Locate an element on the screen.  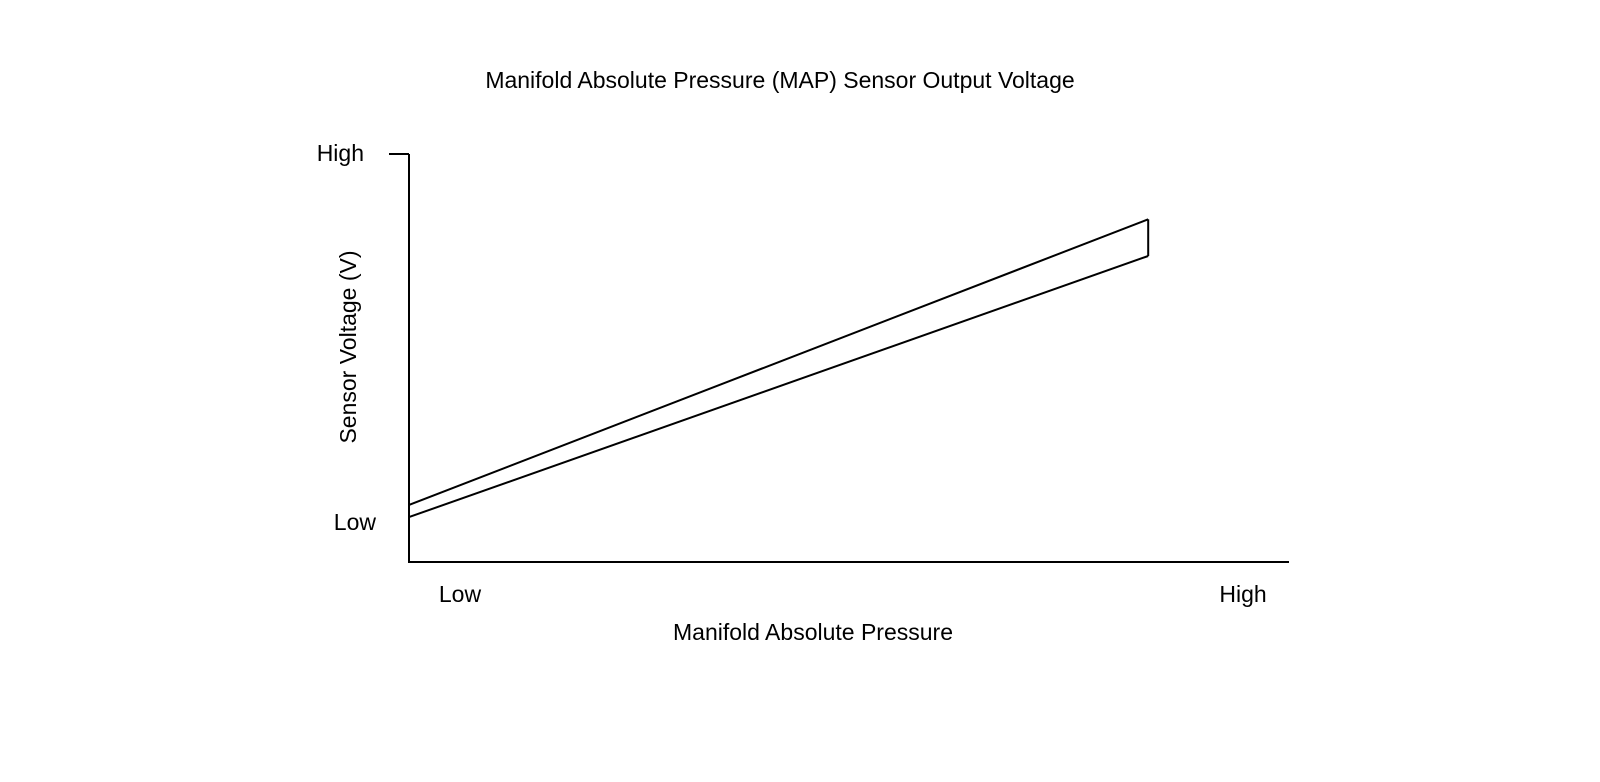
y-tick-label-low: Low is located at coordinates (355, 522).